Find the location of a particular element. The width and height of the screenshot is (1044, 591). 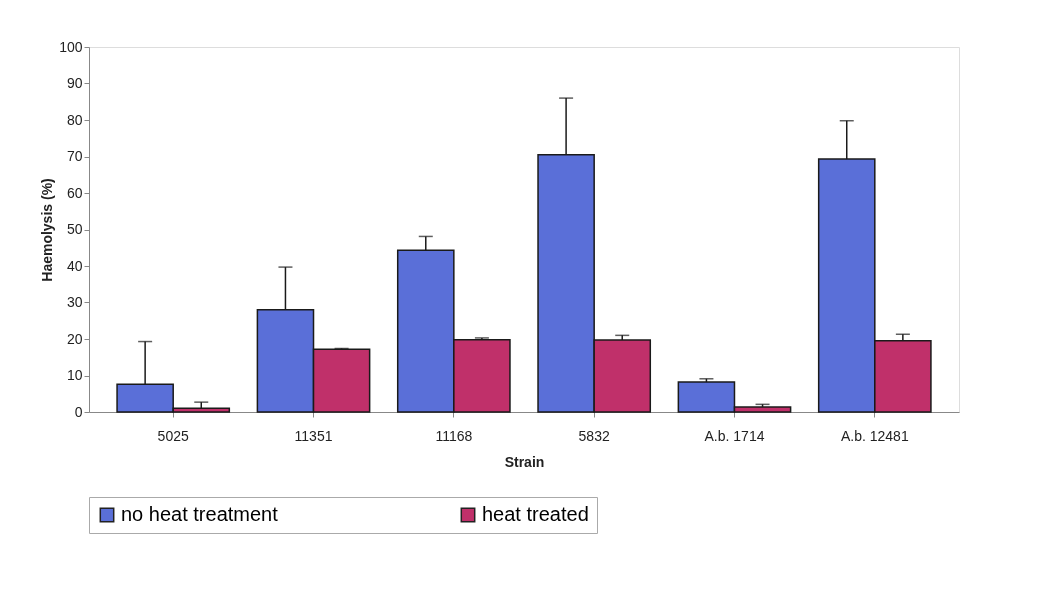

x-tick-label: 11168 is located at coordinates (454, 435).